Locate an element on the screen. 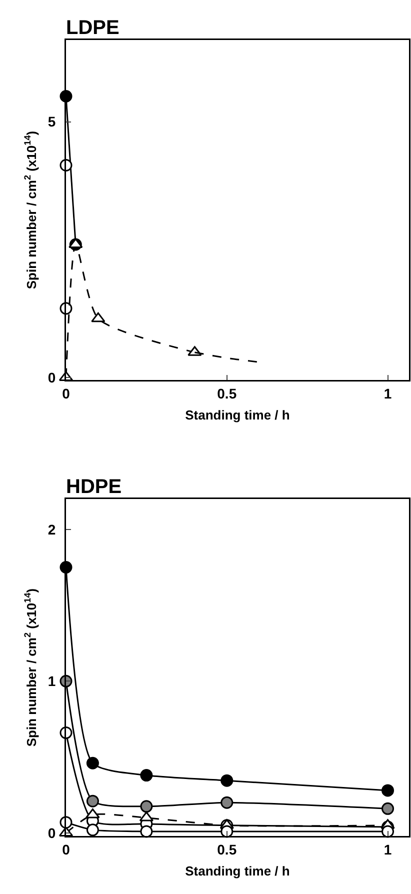 The width and height of the screenshot is (411, 894). y-tick-label: 5 is located at coordinates (52, 122).